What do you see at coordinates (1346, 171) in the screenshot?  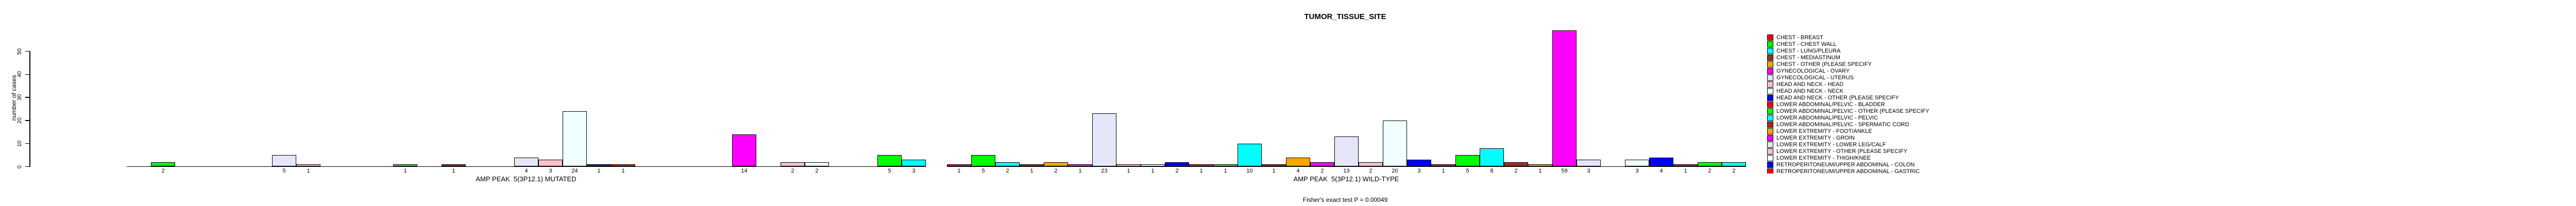 I see `bar-value-label: 13` at bounding box center [1346, 171].